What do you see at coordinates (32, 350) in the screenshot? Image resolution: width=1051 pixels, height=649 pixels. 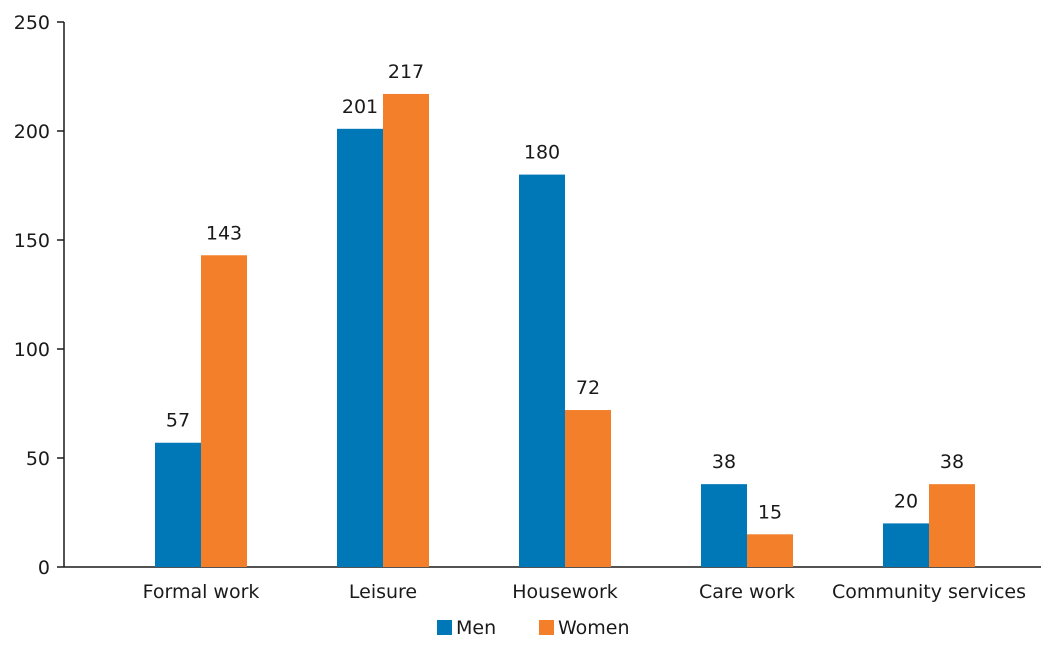 I see `y-tick-label: 100` at bounding box center [32, 350].